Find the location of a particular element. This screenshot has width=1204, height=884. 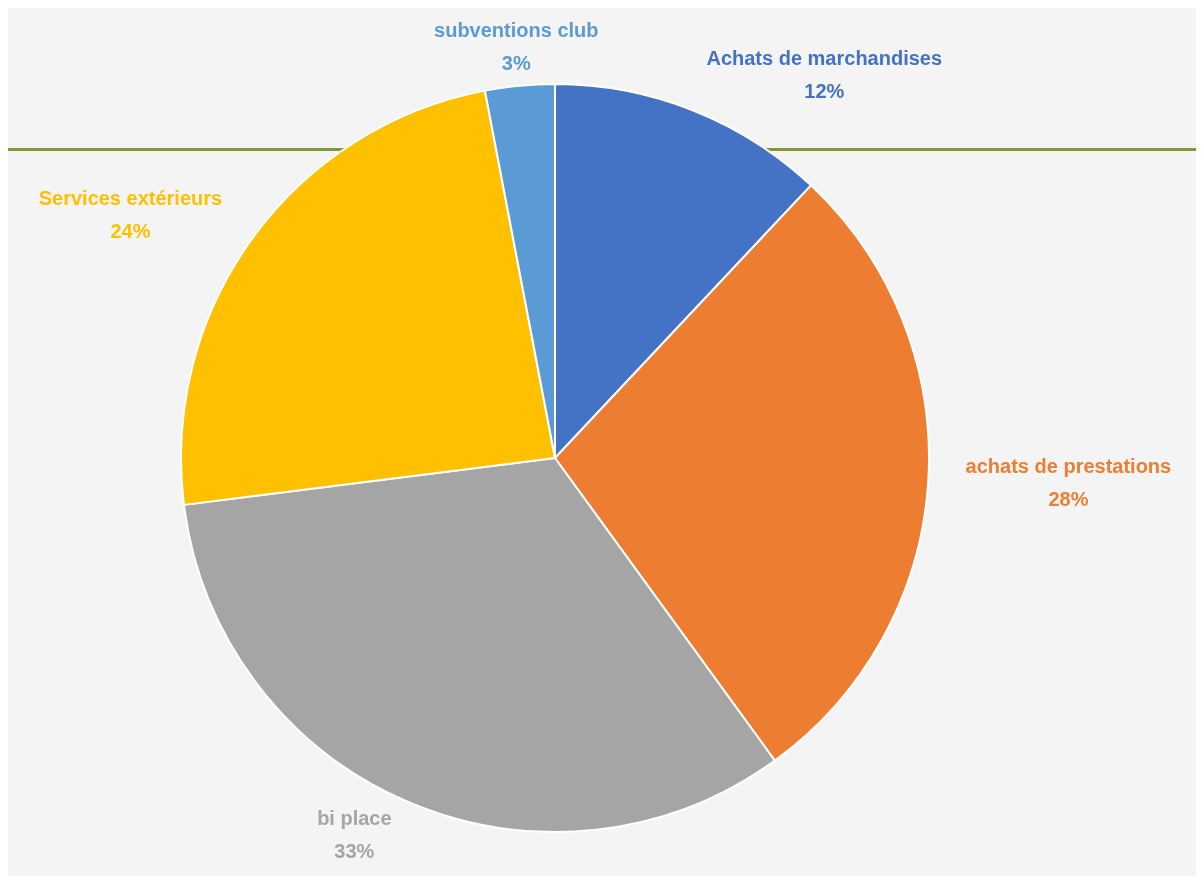

data-label: 24% is located at coordinates (130, 231).